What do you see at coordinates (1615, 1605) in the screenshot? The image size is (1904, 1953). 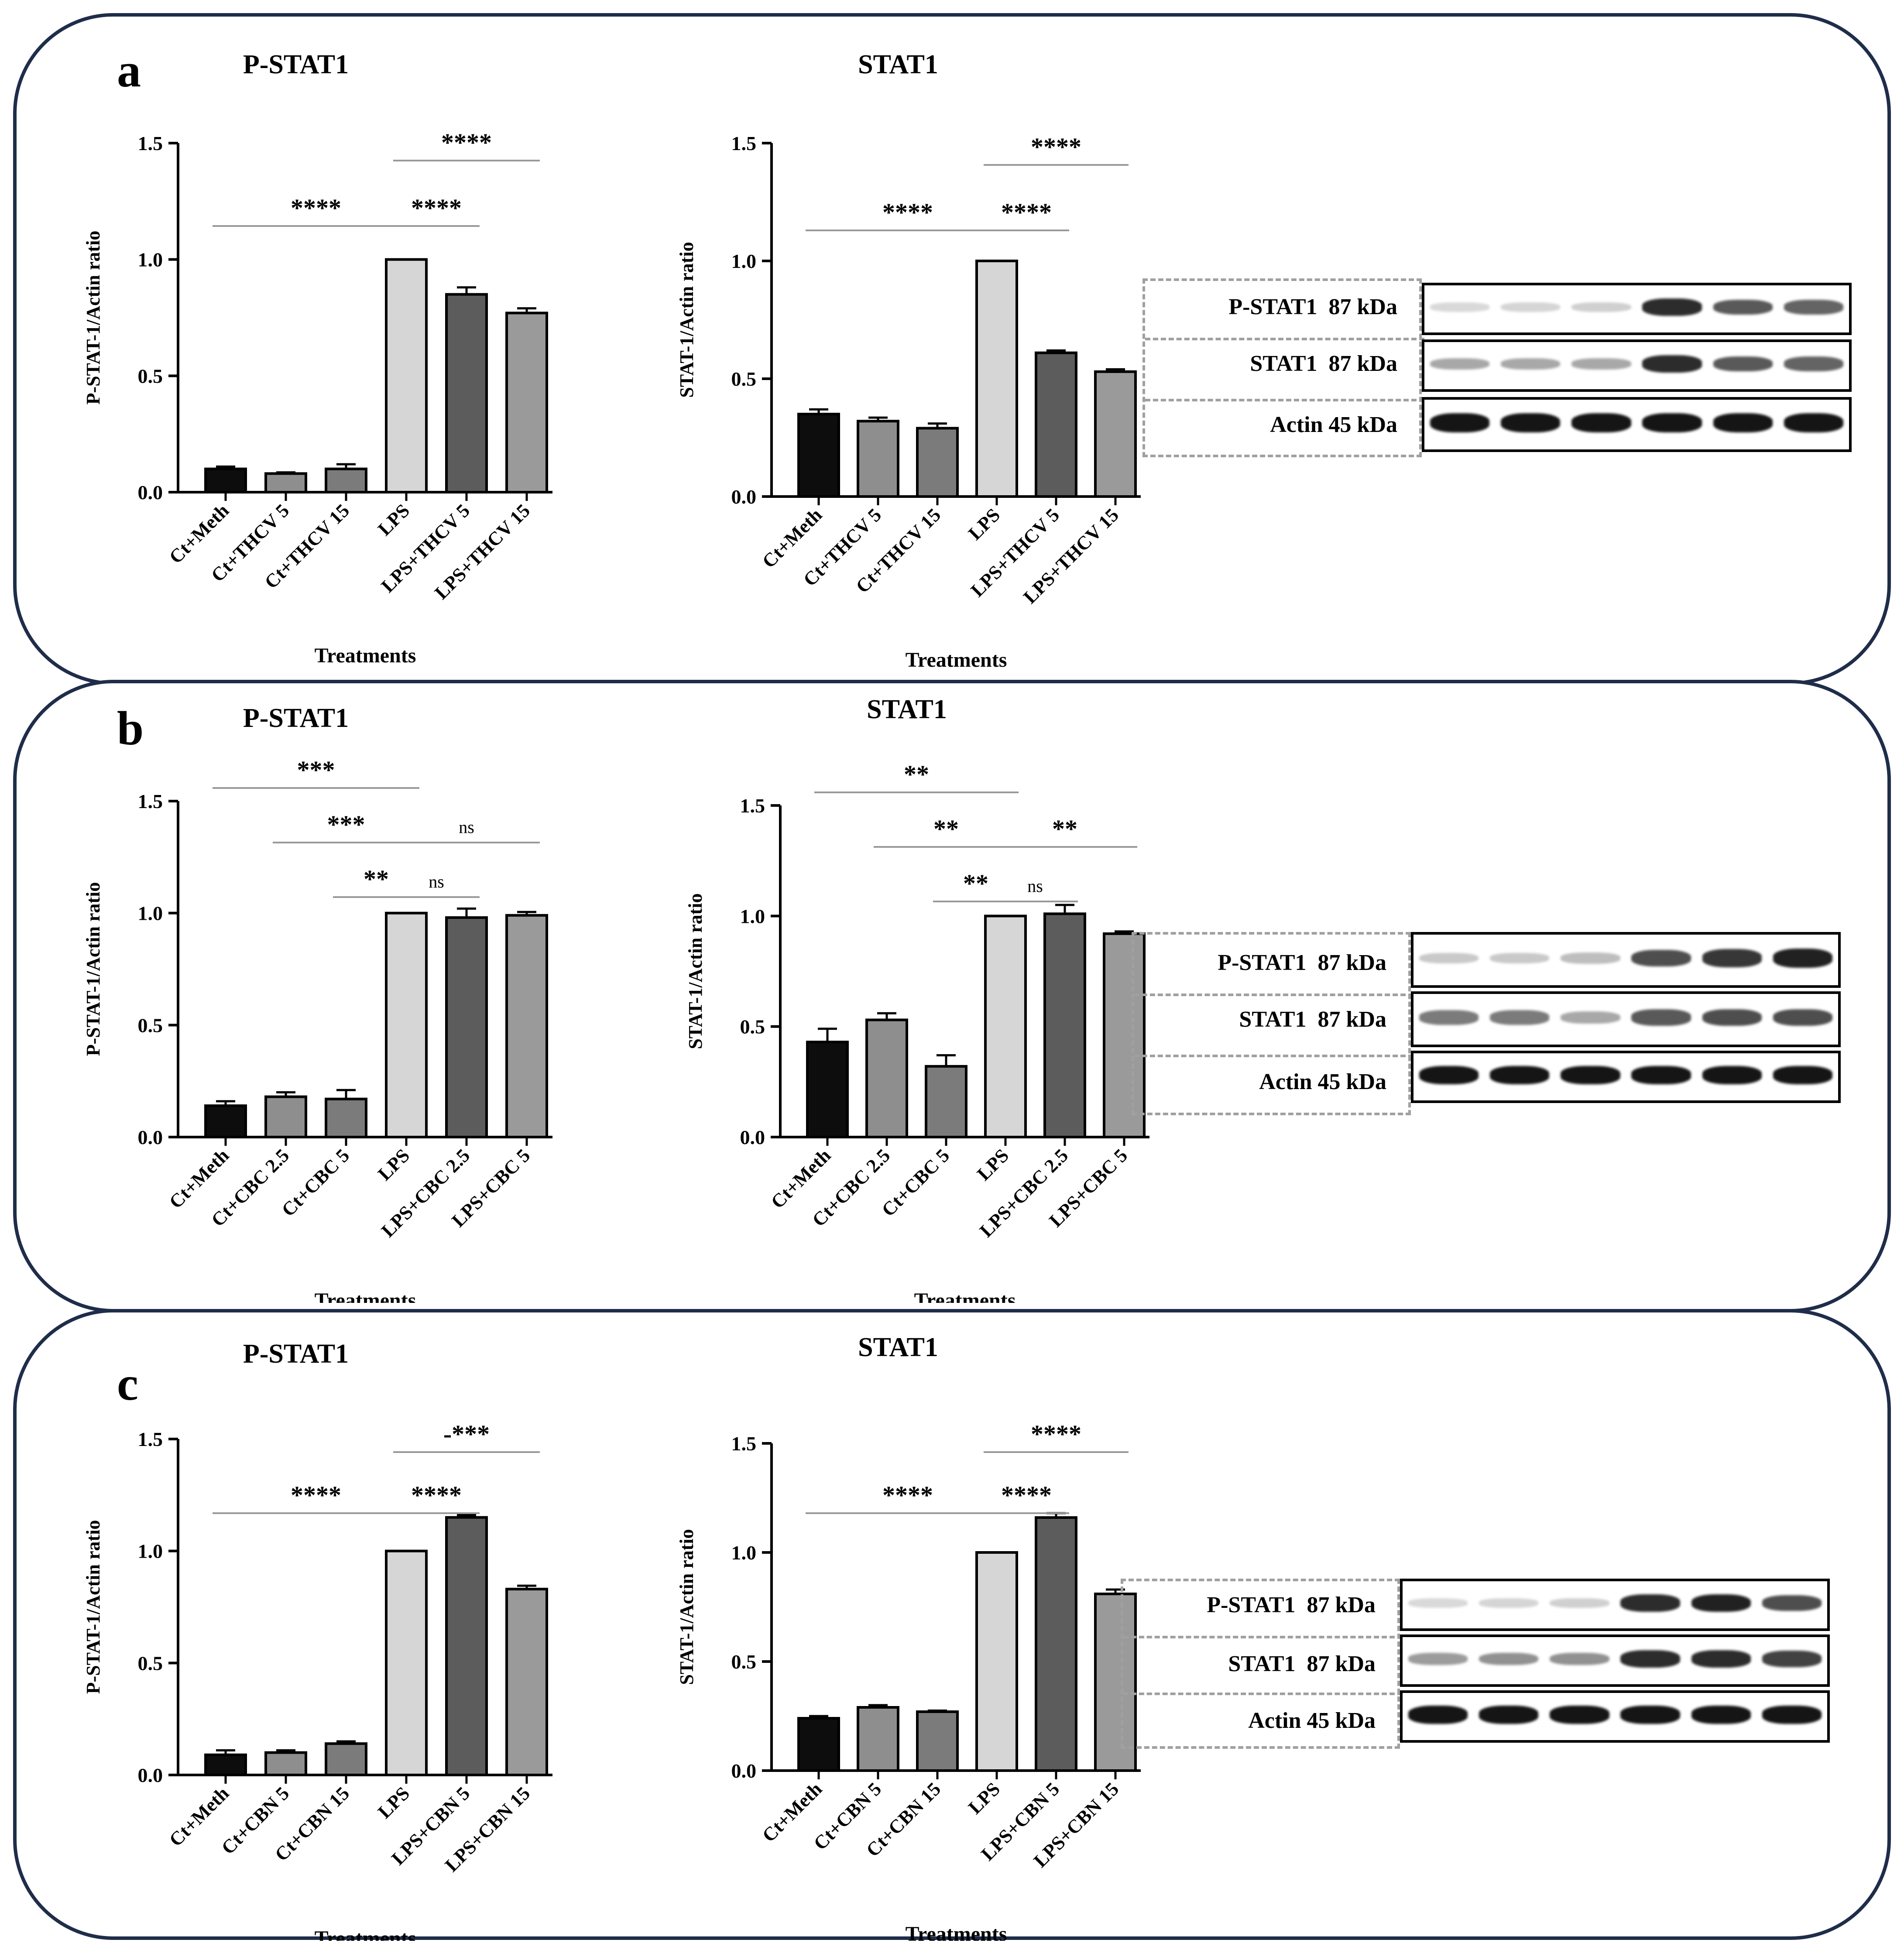 I see `blot-strip-pstat1` at bounding box center [1615, 1605].